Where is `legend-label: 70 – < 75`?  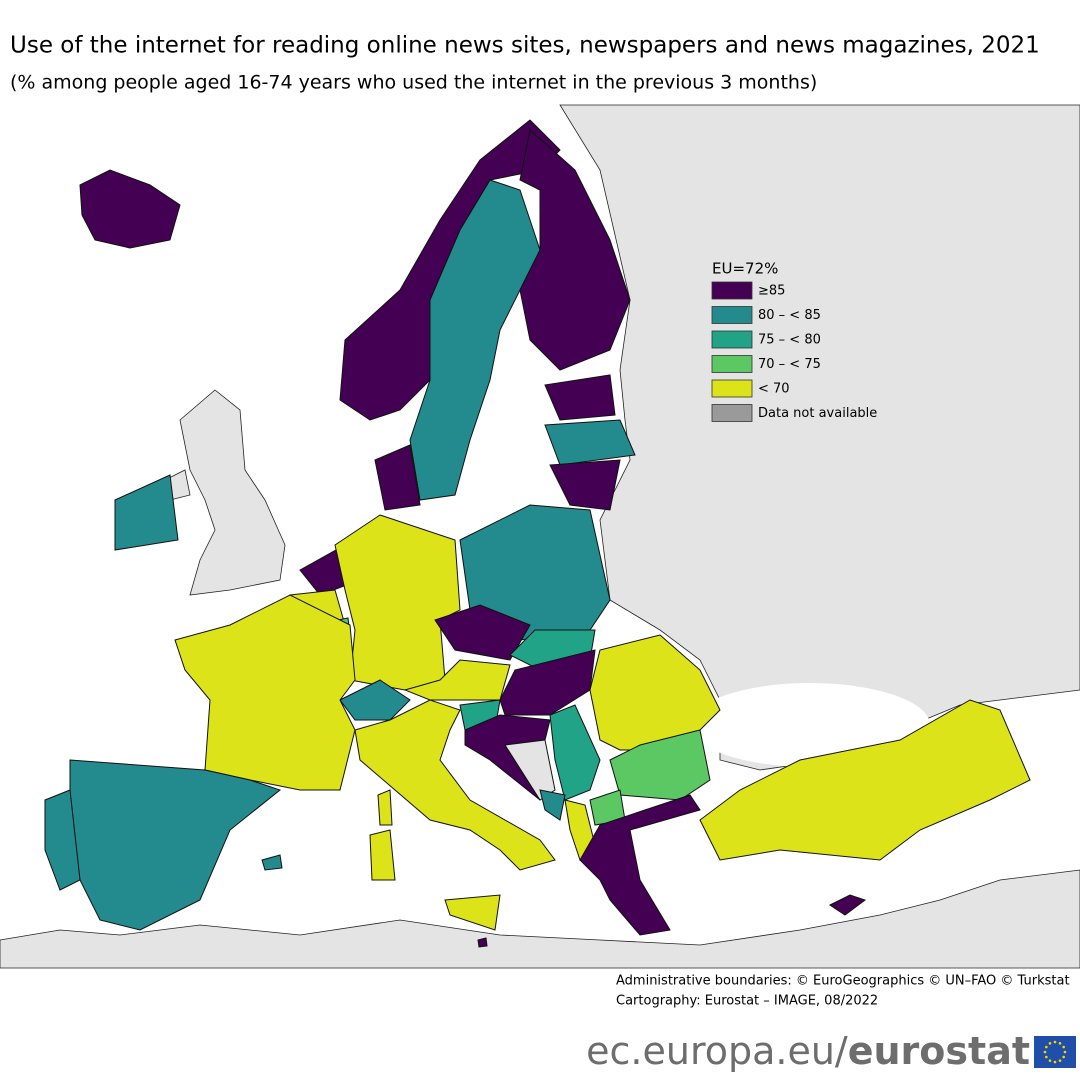 legend-label: 70 – < 75 is located at coordinates (789, 364).